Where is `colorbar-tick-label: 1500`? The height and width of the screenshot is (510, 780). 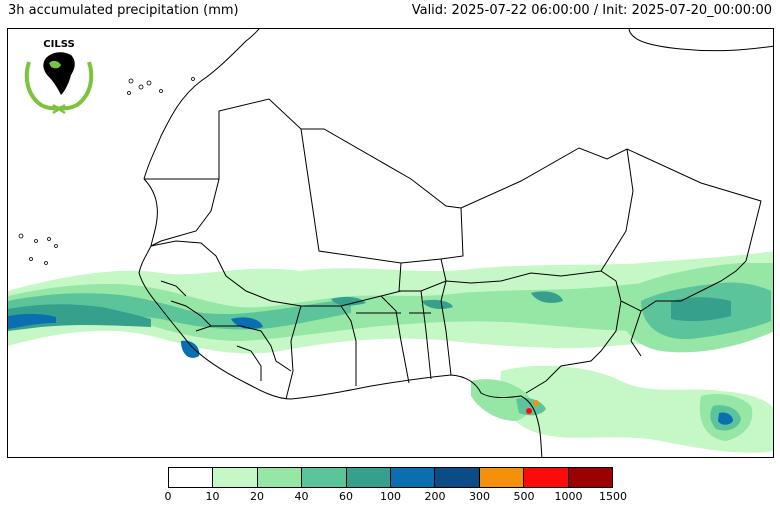
colorbar-tick-label: 1500 is located at coordinates (613, 496).